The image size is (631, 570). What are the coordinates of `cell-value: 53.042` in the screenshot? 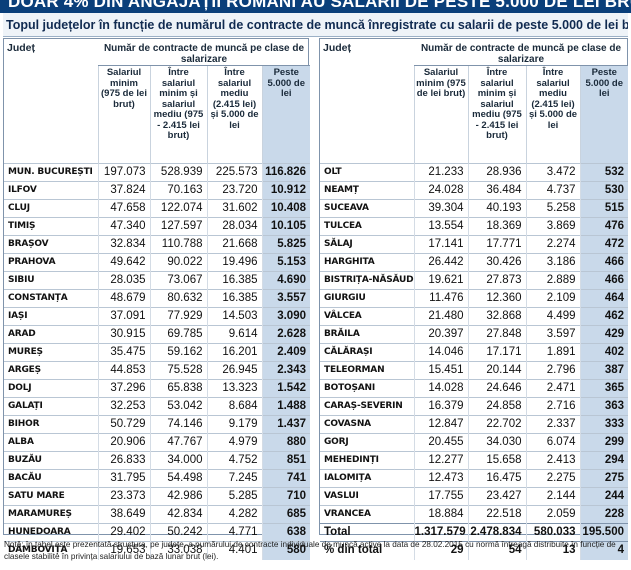 It's located at (178, 406).